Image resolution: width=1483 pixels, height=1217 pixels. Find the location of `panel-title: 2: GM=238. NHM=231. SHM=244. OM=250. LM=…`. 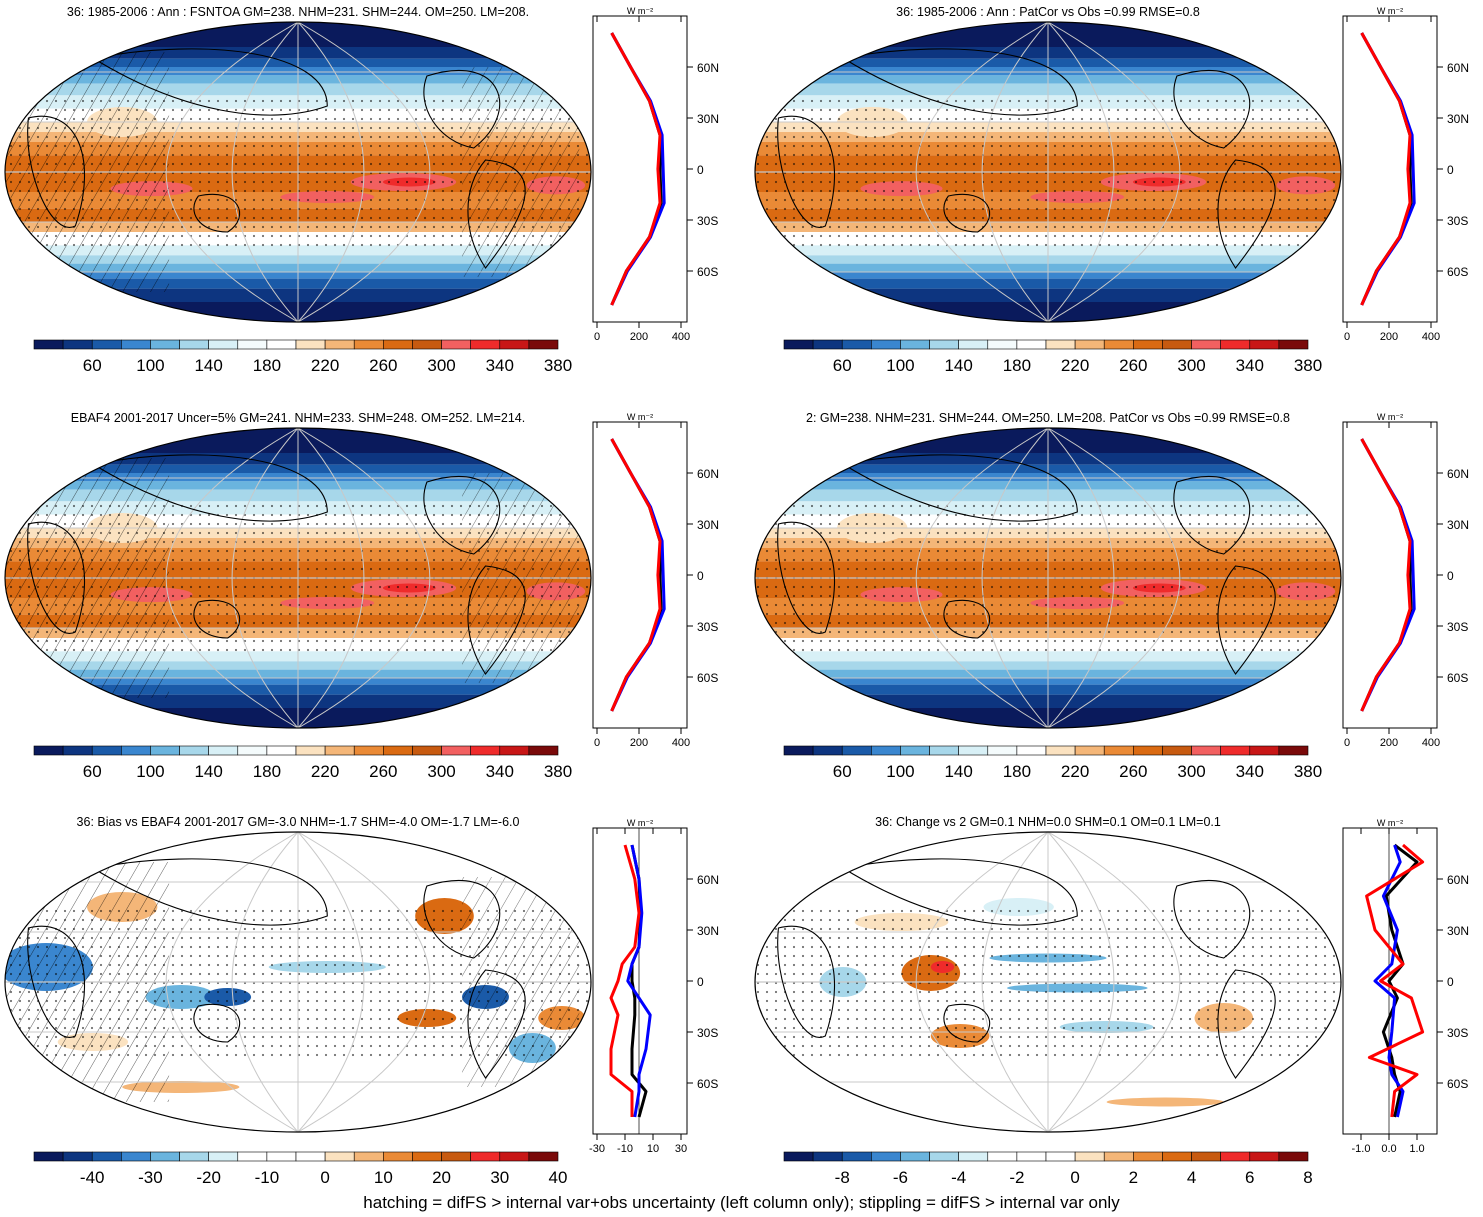

panel-title: 2: GM=238. NHM=231. SHM=244. OM=250. LM=… is located at coordinates (1048, 418).